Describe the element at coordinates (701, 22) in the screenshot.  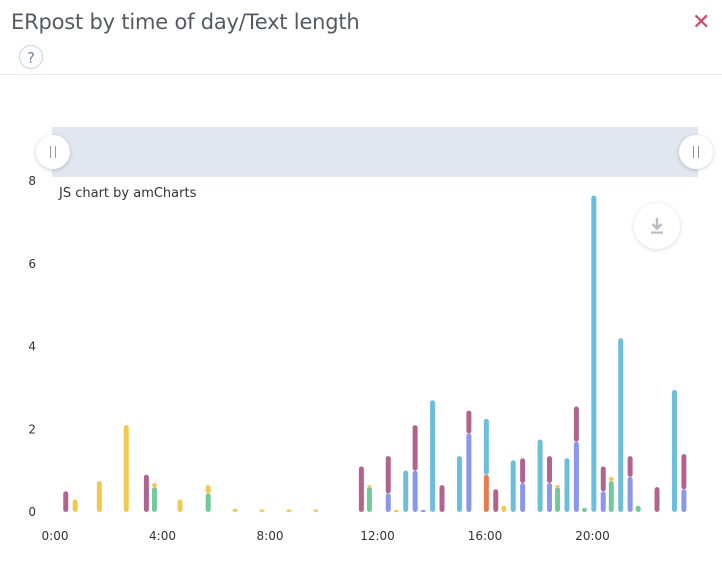
I see `close-icon: ✕` at that location.